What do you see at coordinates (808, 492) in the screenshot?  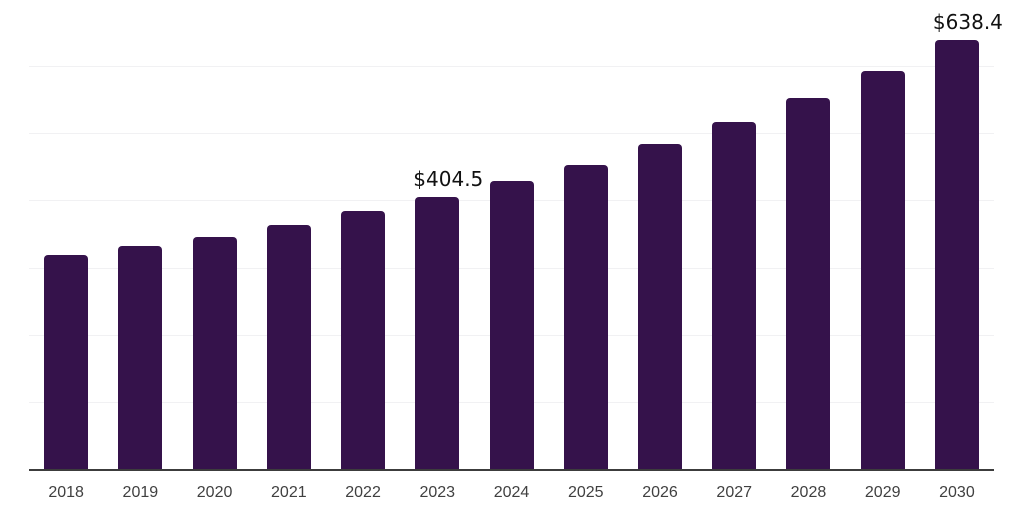 I see `x-tick-label: 2028` at bounding box center [808, 492].